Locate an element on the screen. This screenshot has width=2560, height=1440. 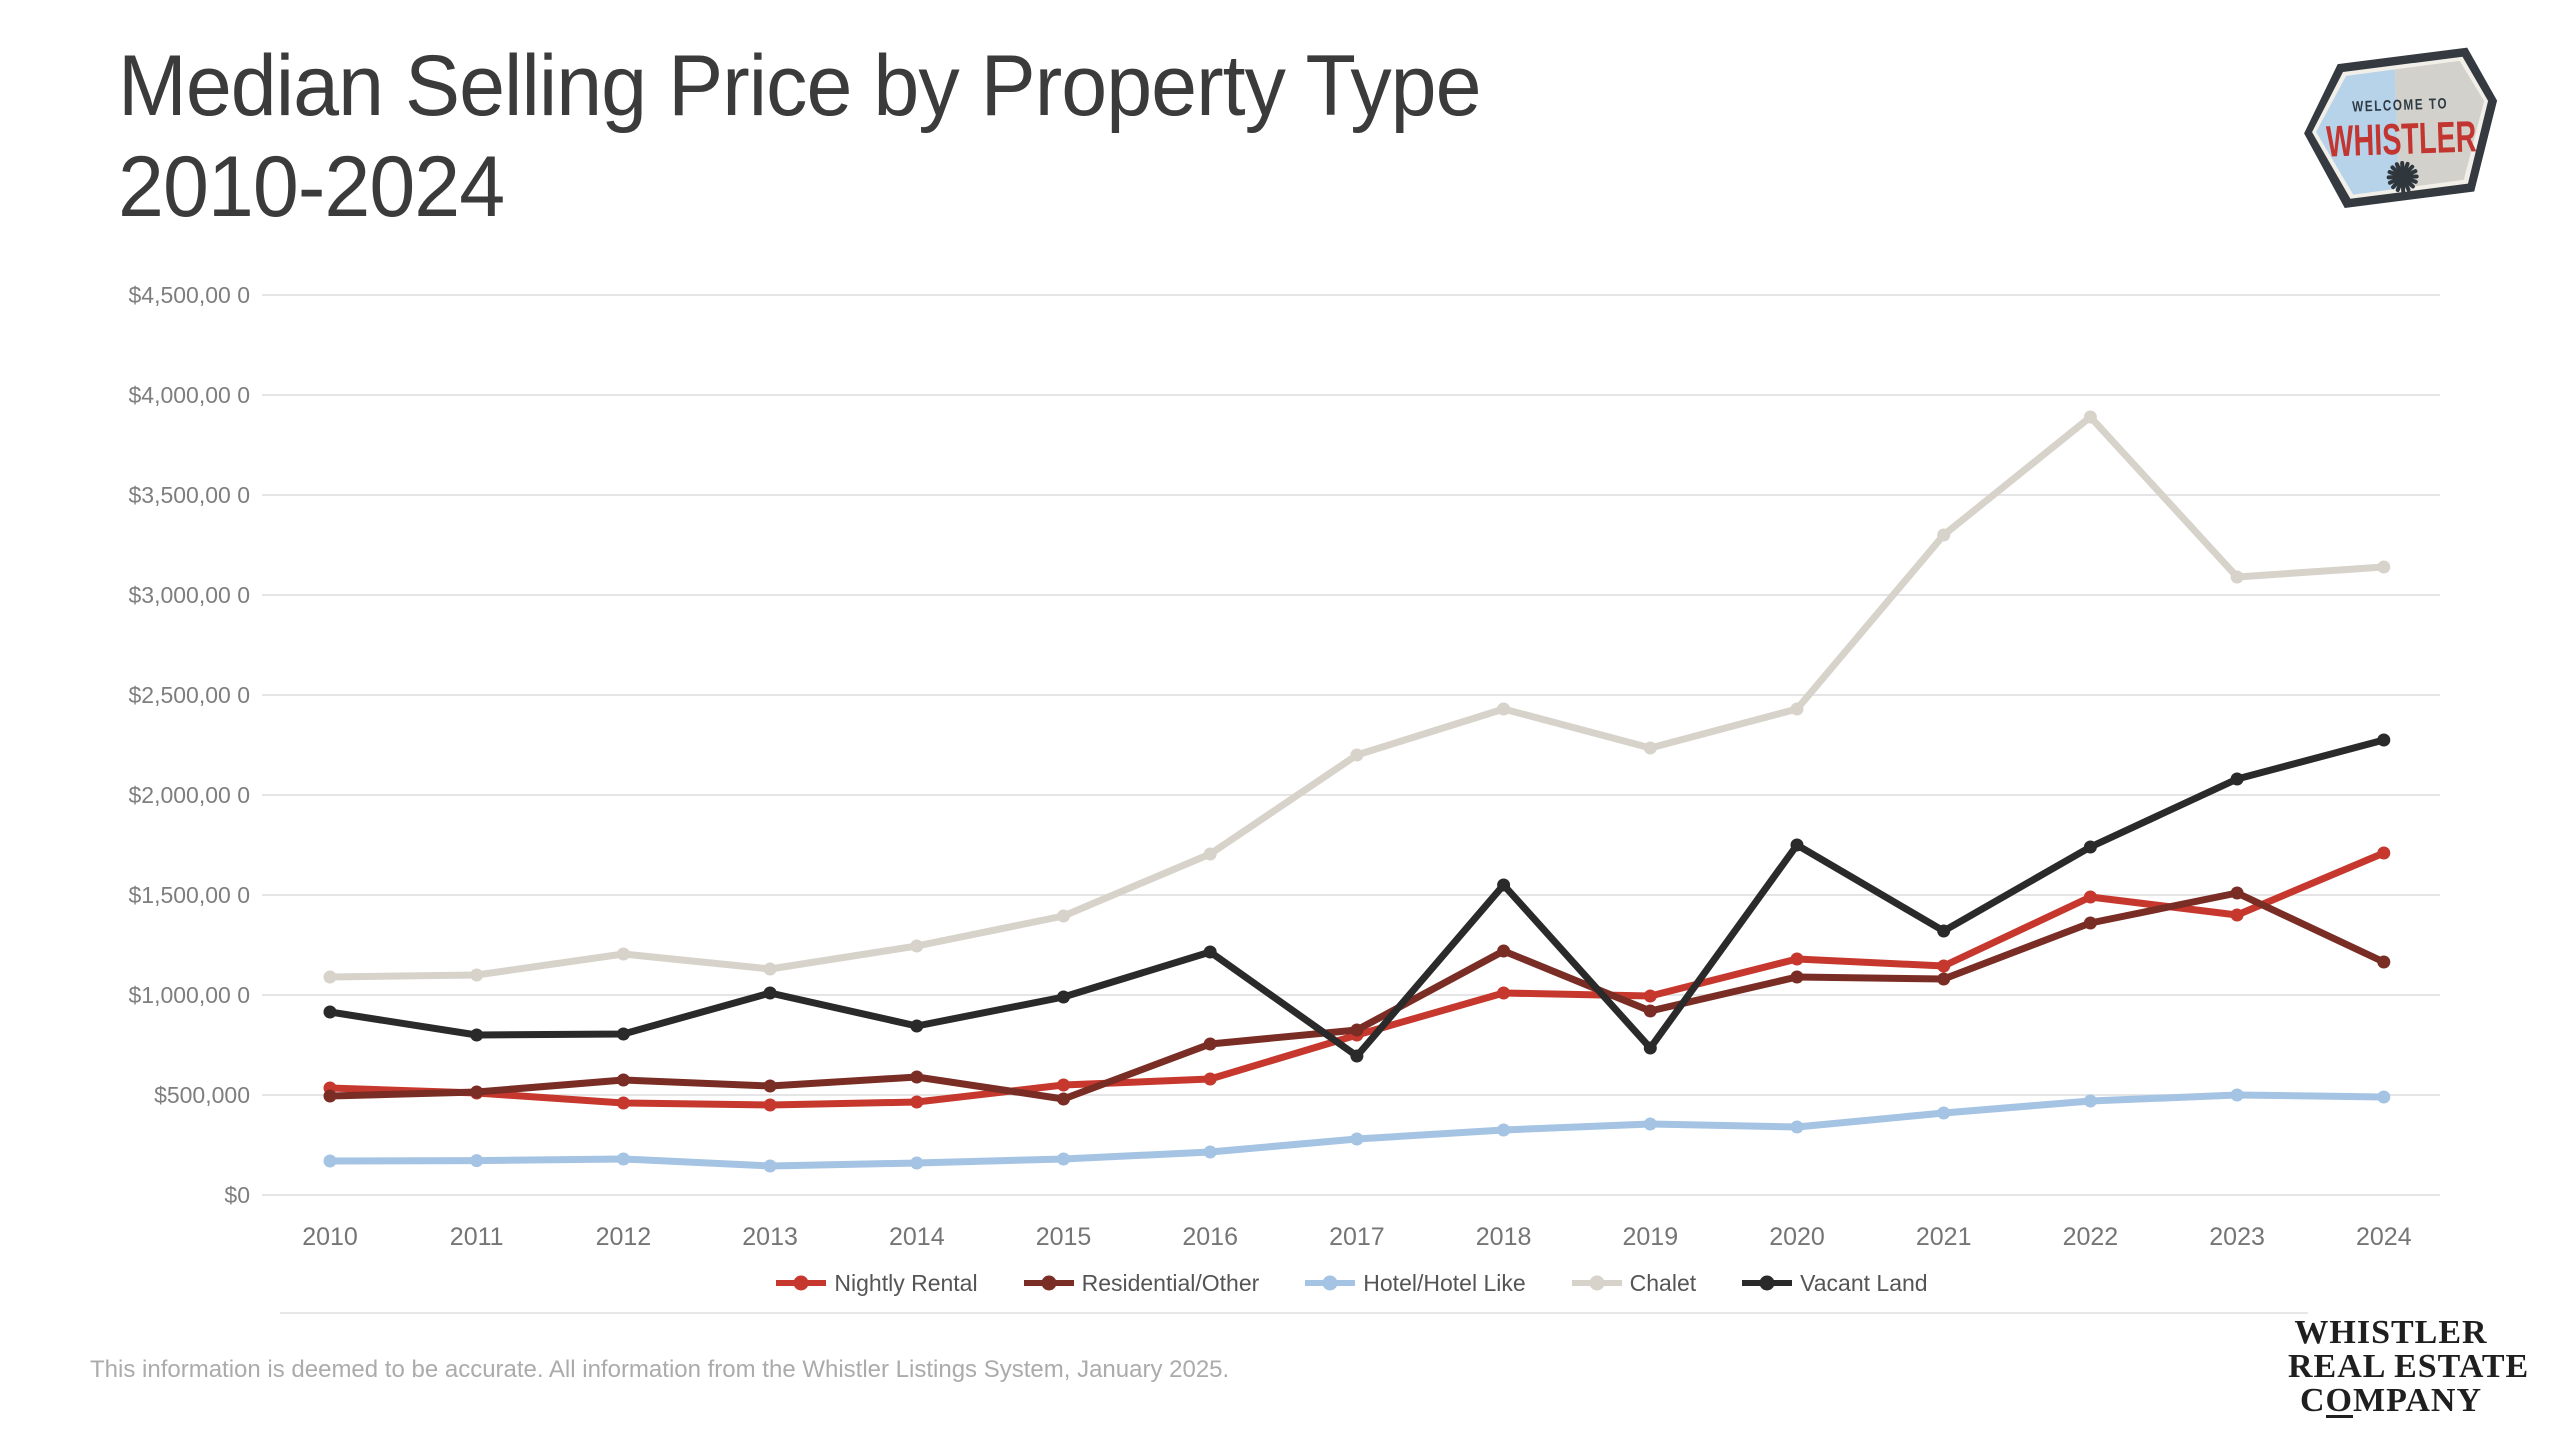
y-axis-label: $3,500,00 0 is located at coordinates (189, 495).